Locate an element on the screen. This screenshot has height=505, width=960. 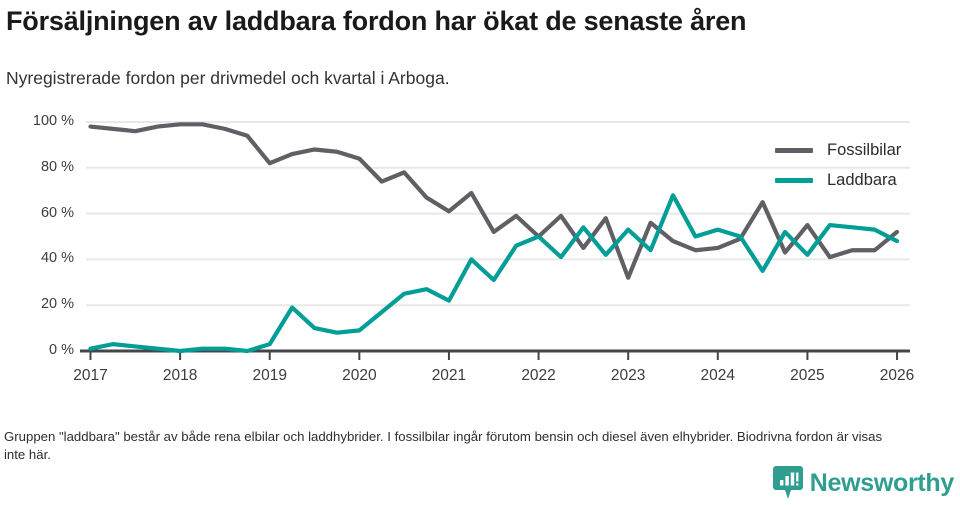
legend-item-laddbara: Laddbara is located at coordinates (865, 180).